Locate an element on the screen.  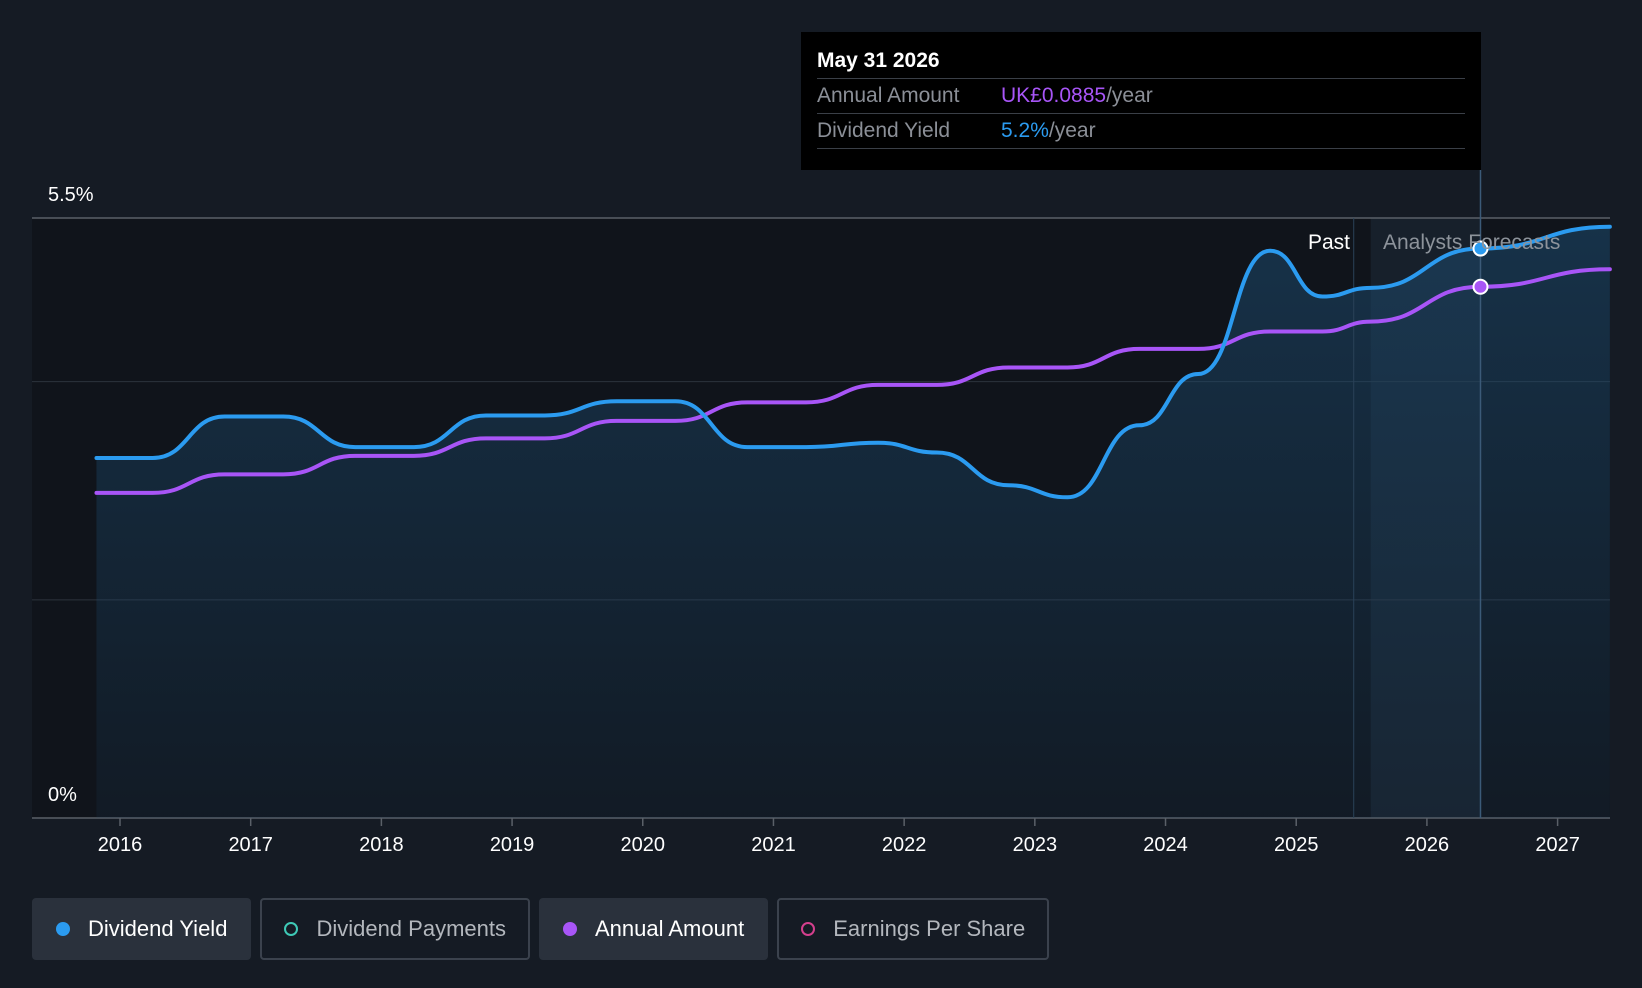
legend-dividend-payments-button: Dividend Payments is located at coordinates (395, 929).